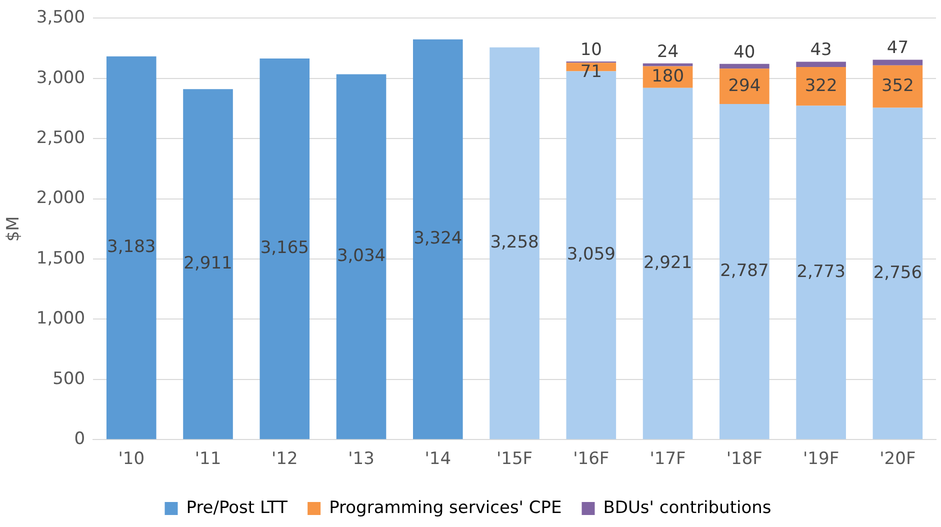 The height and width of the screenshot is (527, 941). I want to click on data-label: 180, so click(668, 76).